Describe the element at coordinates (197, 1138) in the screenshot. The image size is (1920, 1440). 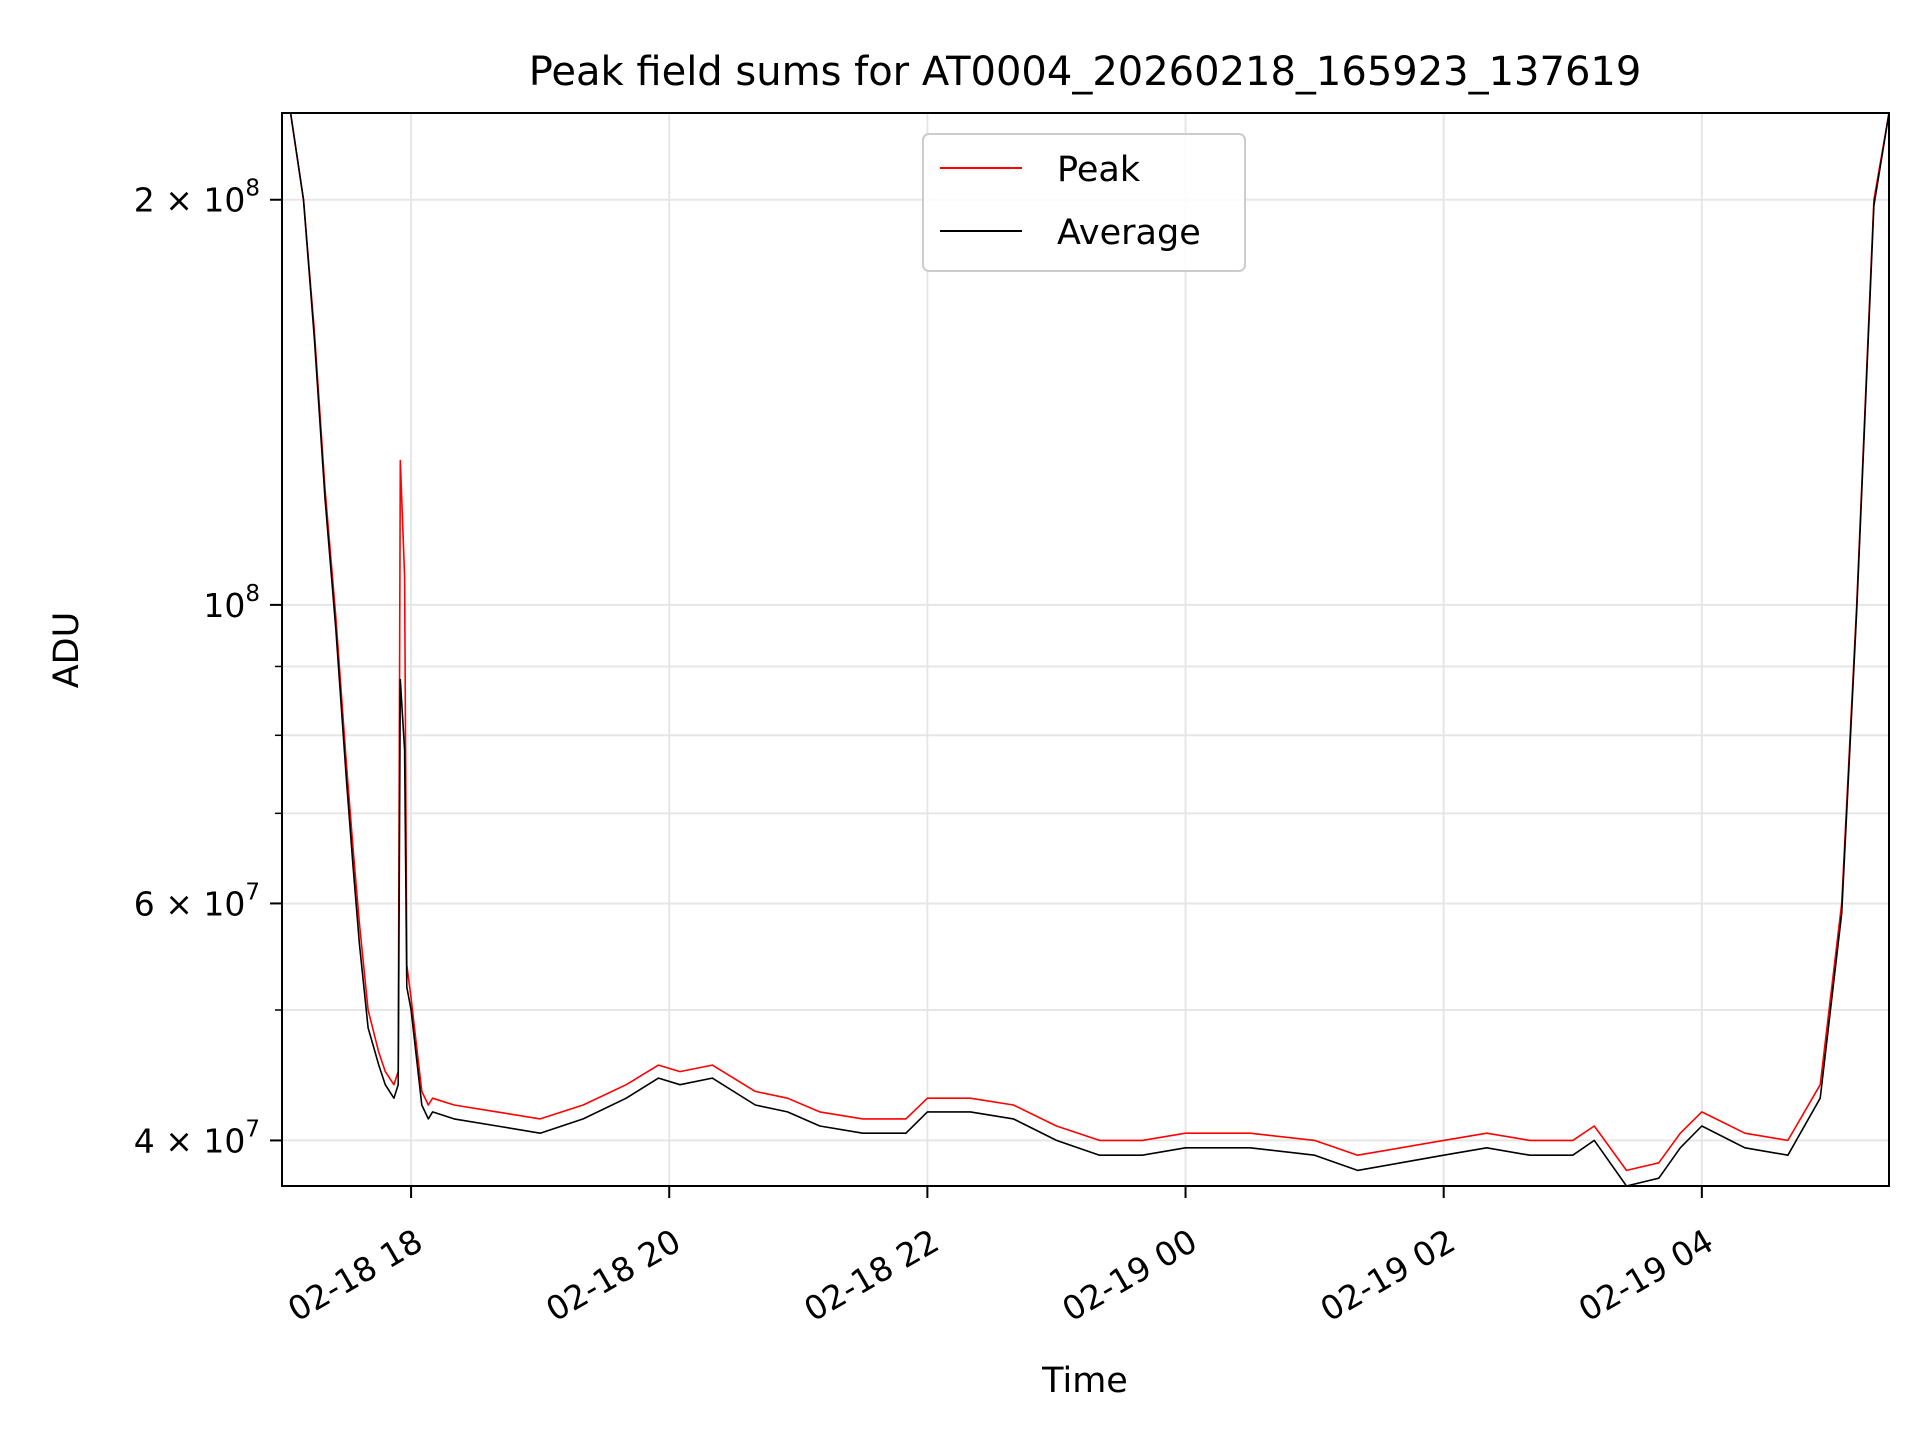
I see `y-tick-label: 4 × 107` at that location.